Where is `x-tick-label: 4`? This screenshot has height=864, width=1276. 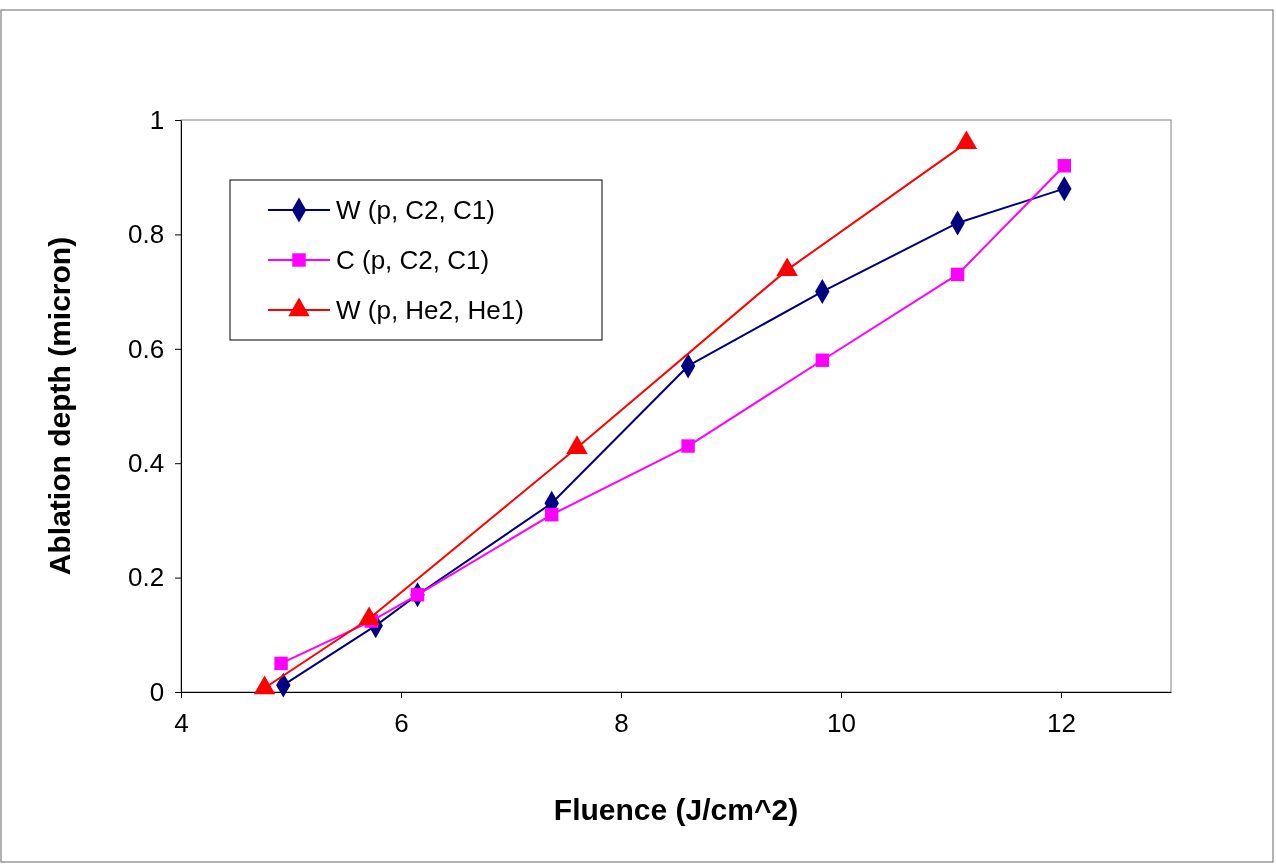 x-tick-label: 4 is located at coordinates (181, 723).